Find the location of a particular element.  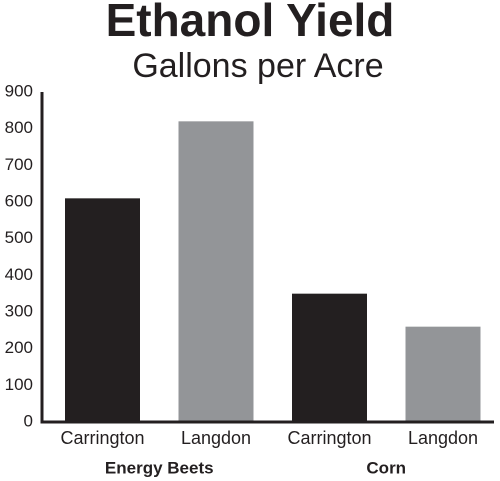

y-tick-label: 400 is located at coordinates (19, 274).